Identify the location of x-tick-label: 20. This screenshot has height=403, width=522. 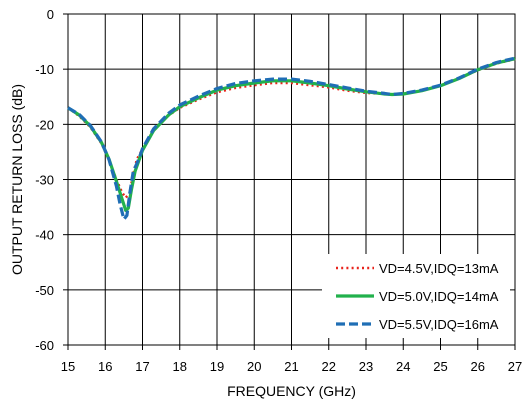
(254, 366).